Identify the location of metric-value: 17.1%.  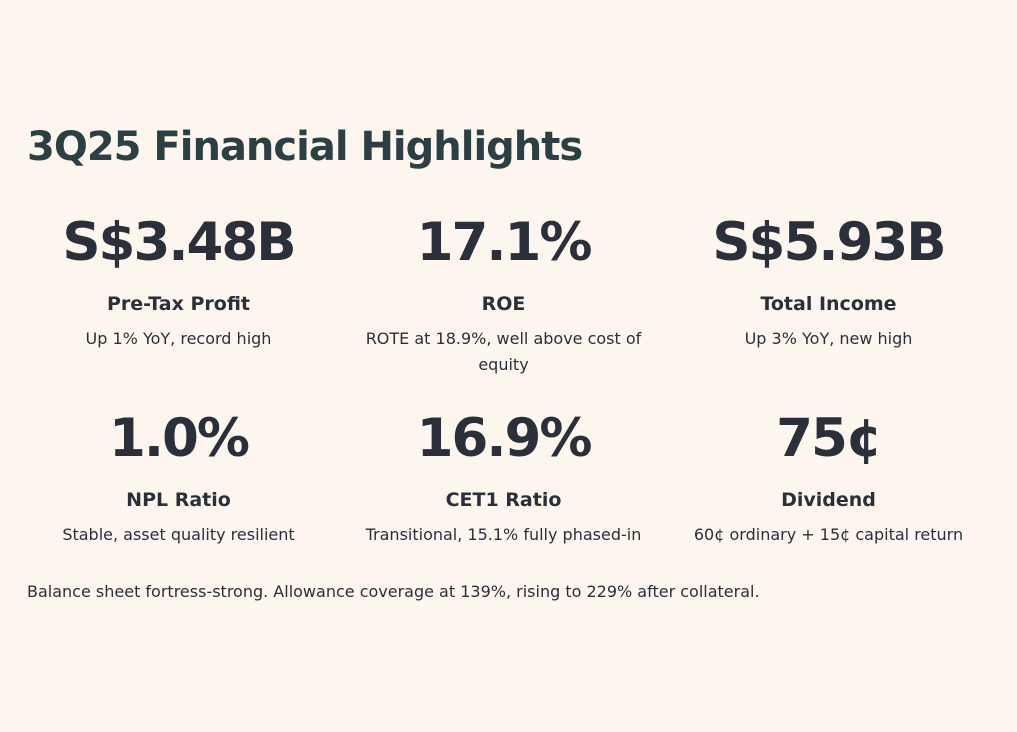
(504, 242).